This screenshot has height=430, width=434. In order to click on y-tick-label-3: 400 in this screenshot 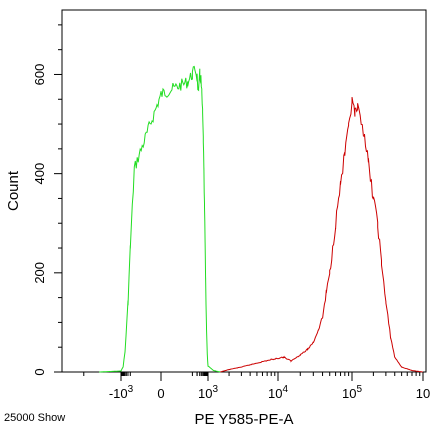, I will do `click(39, 174)`.